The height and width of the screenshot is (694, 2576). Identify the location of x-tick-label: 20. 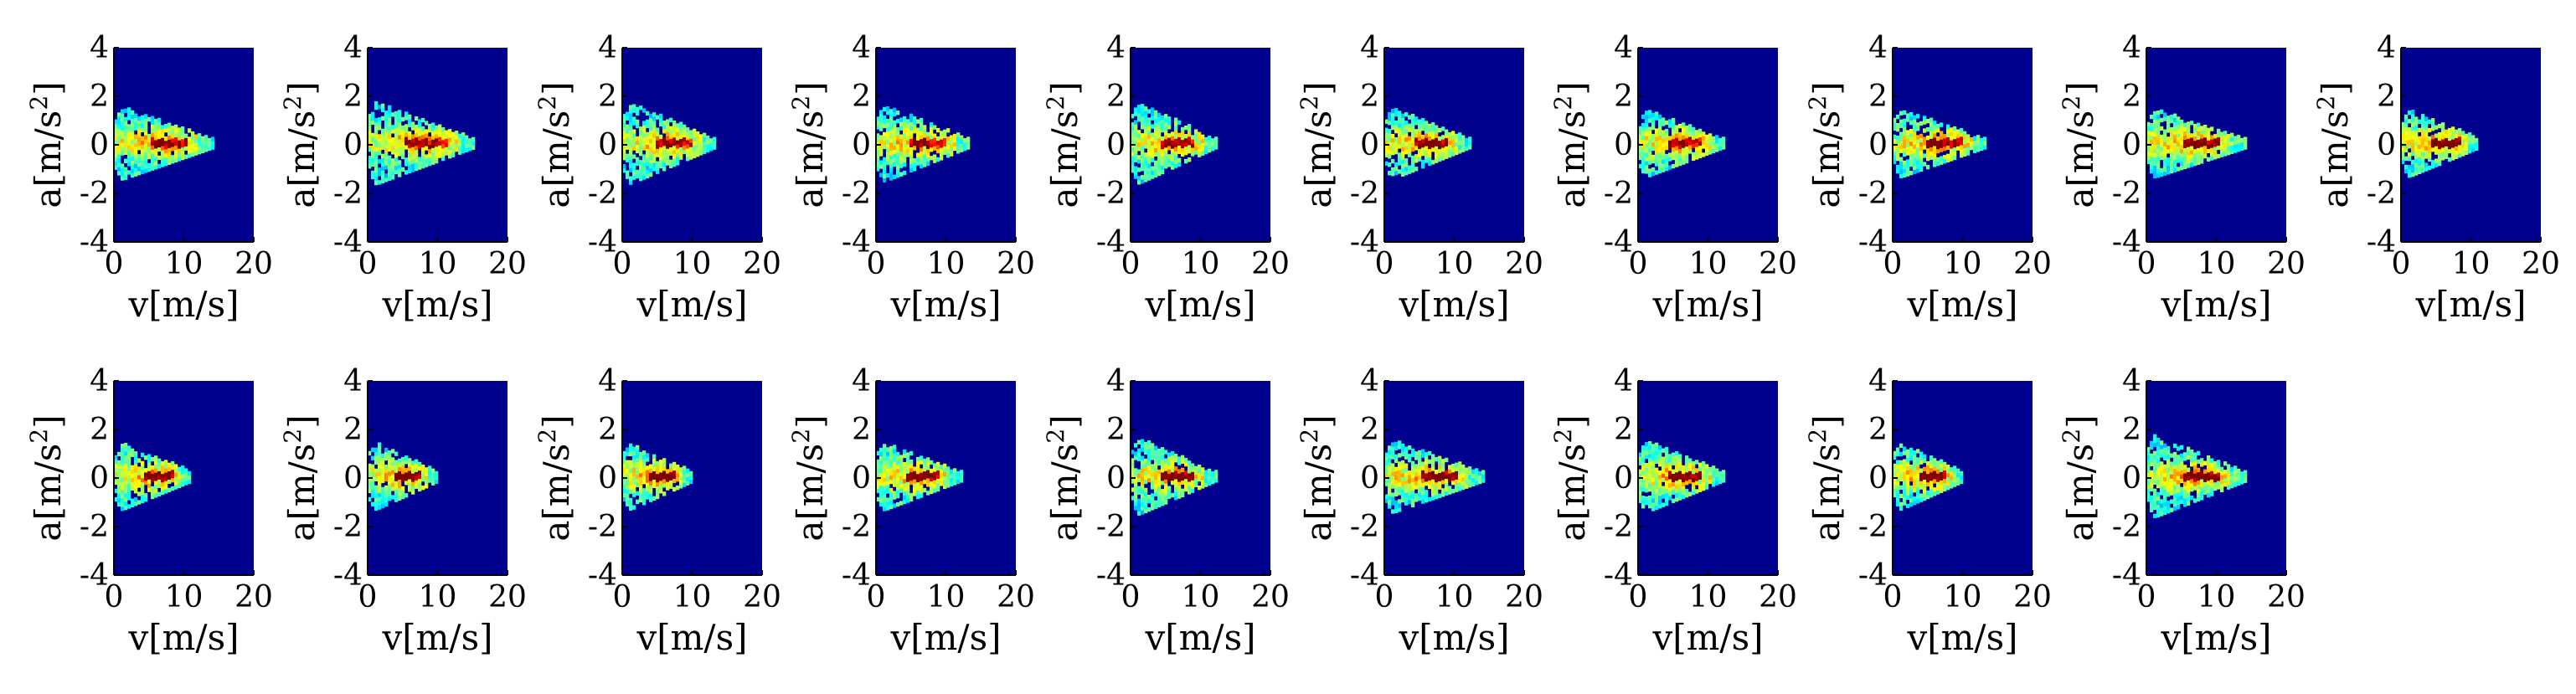
(2286, 264).